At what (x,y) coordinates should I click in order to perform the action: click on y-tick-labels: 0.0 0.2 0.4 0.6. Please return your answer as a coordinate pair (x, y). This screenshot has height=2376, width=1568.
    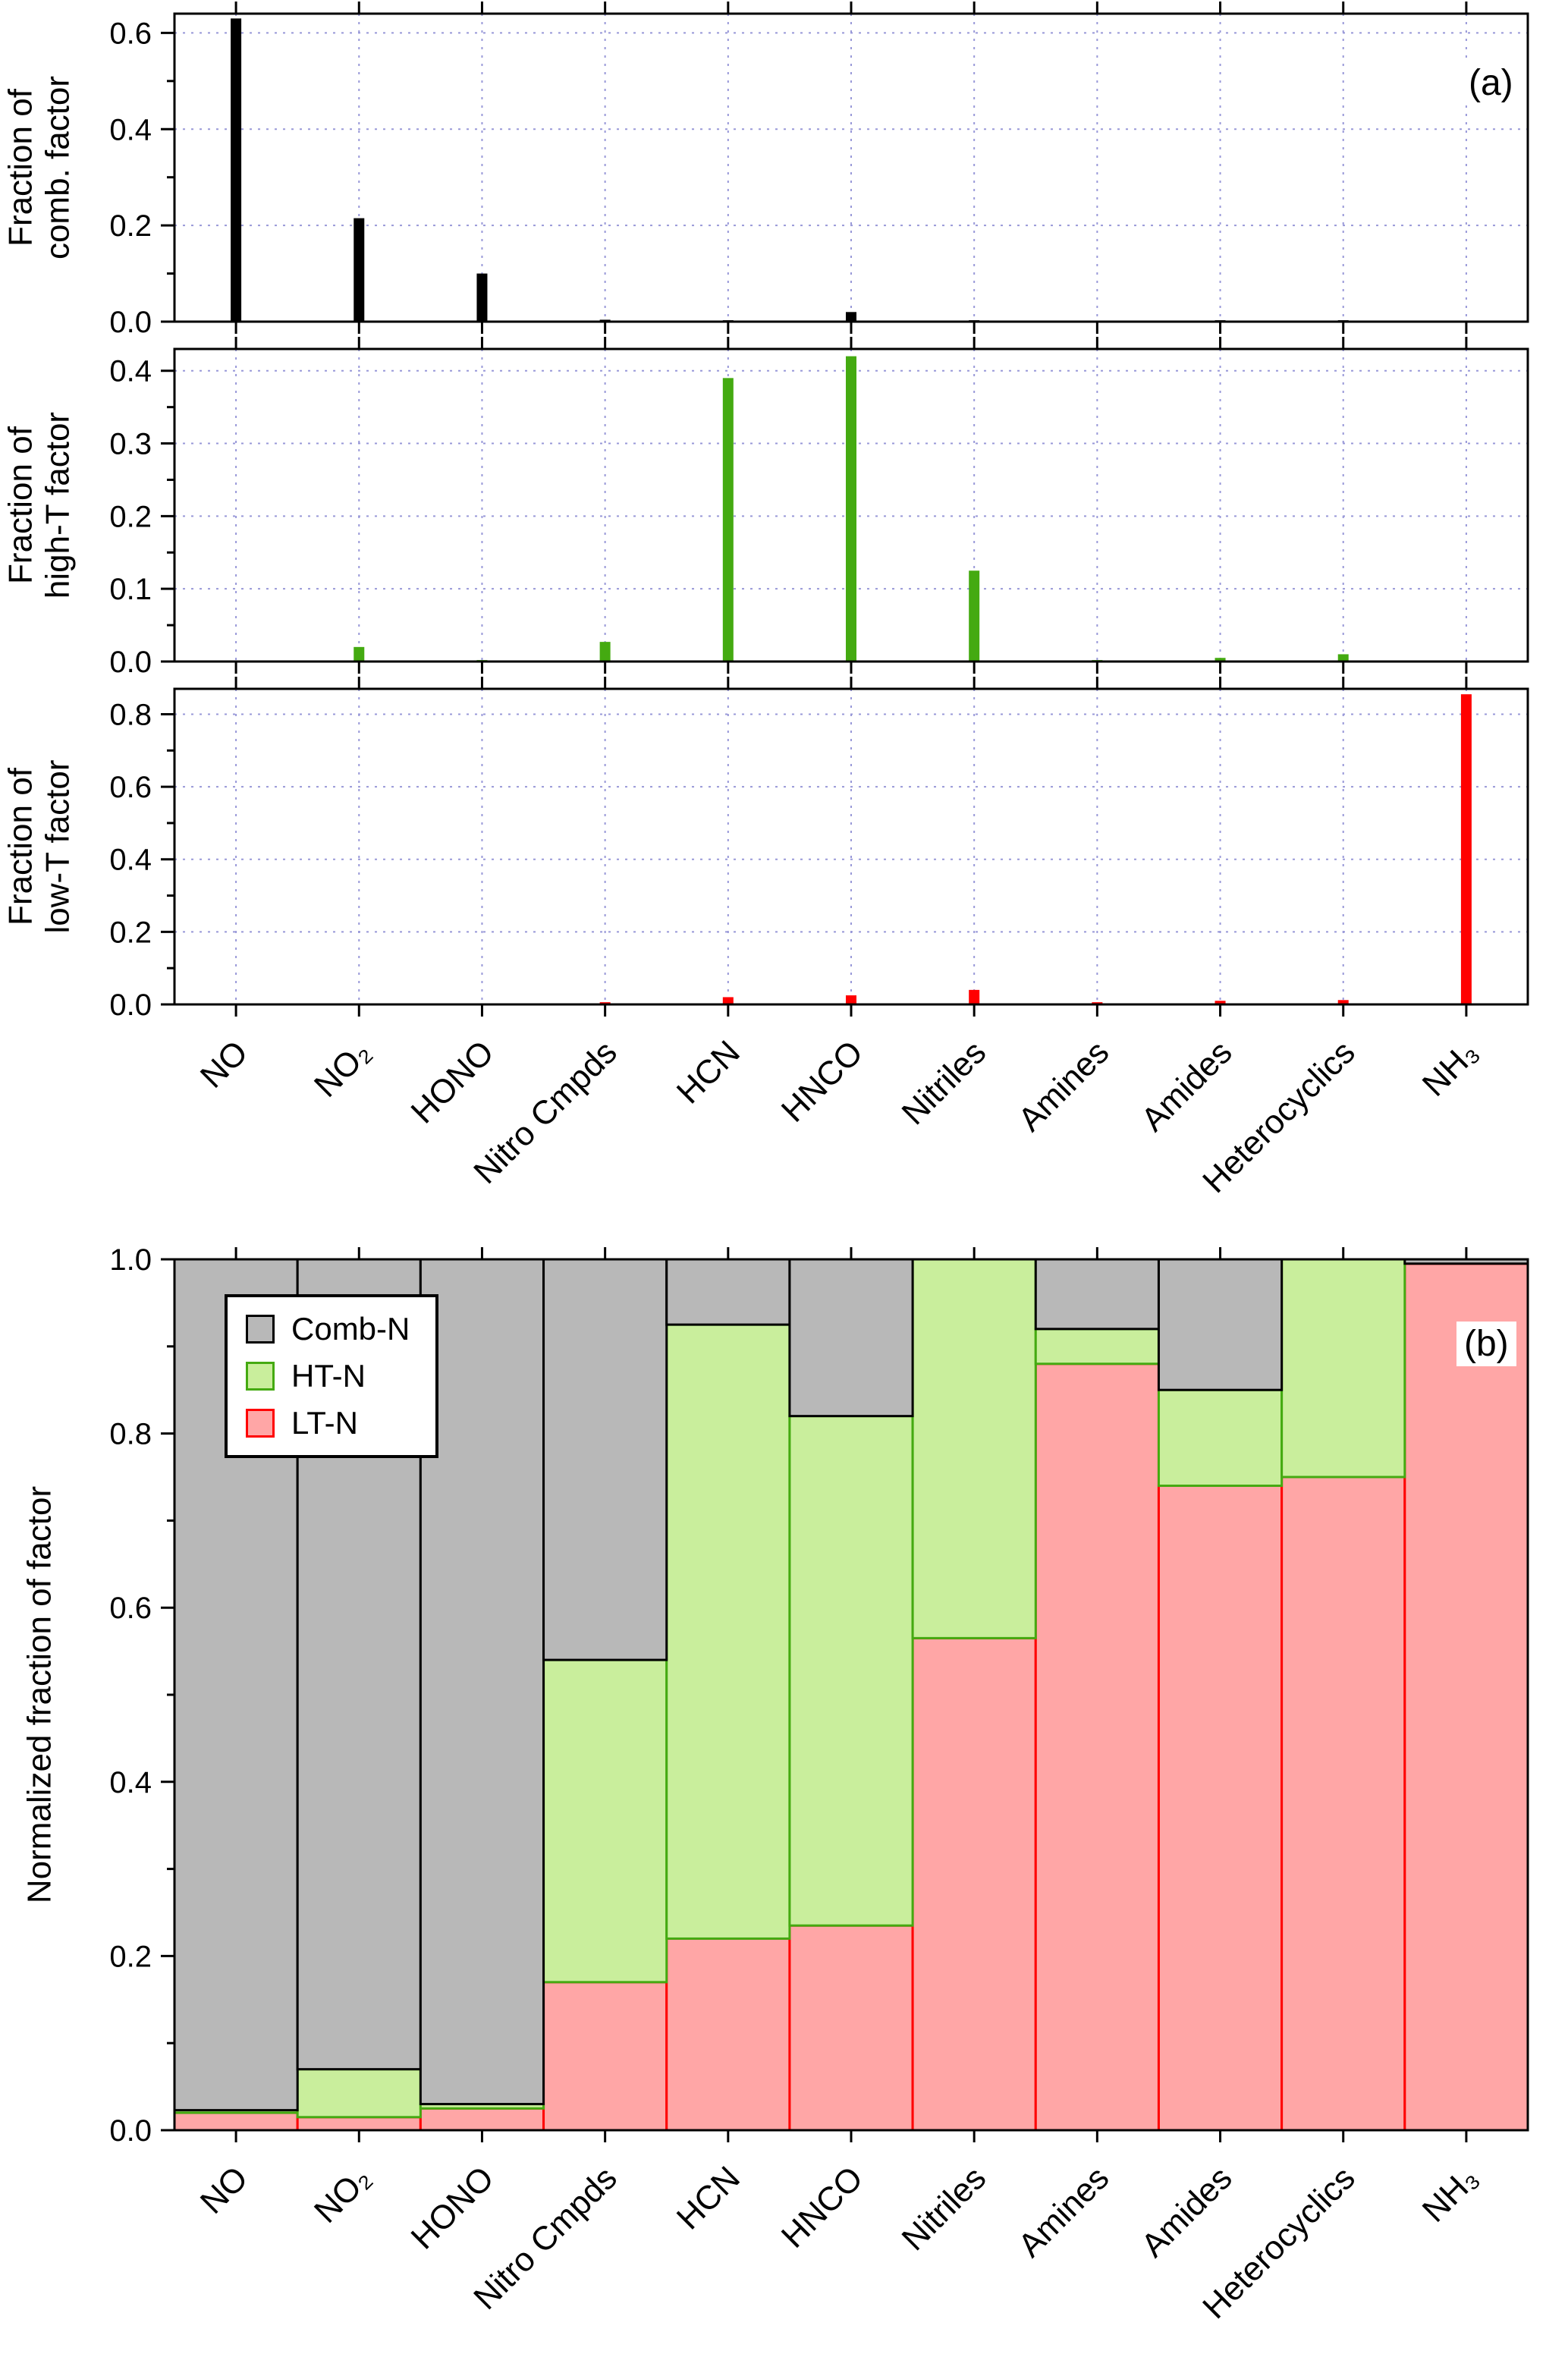
    Looking at the image, I should click on (130, 178).